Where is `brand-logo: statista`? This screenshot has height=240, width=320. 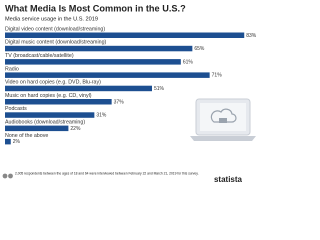
brand-logo: statista is located at coordinates (228, 179).